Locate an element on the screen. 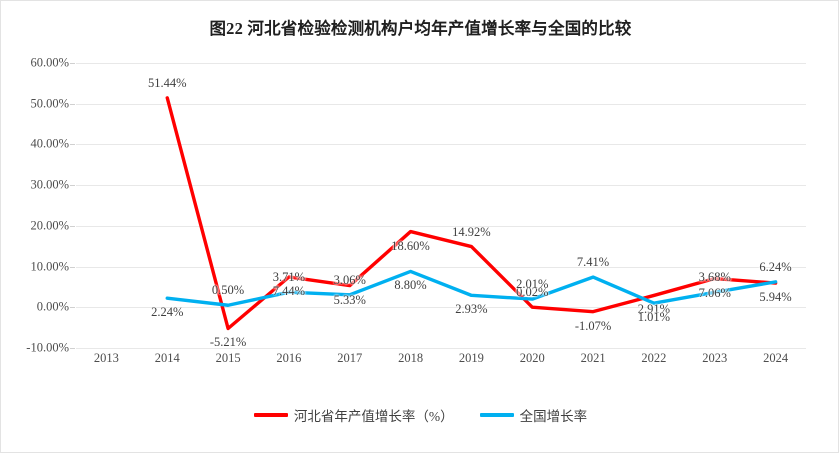 This screenshot has height=453, width=839. data-point-label: 2.93% is located at coordinates (471, 309).